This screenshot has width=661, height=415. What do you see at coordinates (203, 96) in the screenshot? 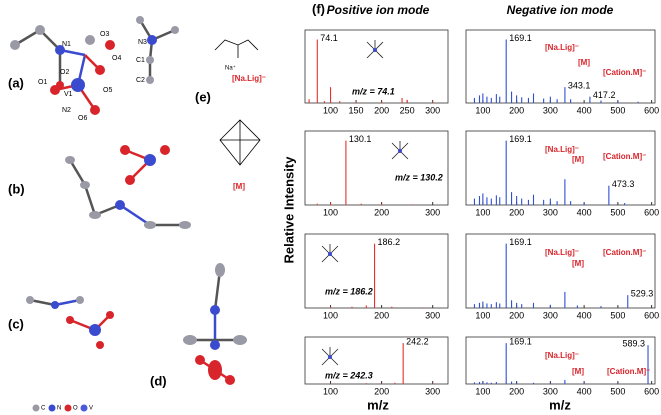
I see `panel-label: (e)` at bounding box center [203, 96].